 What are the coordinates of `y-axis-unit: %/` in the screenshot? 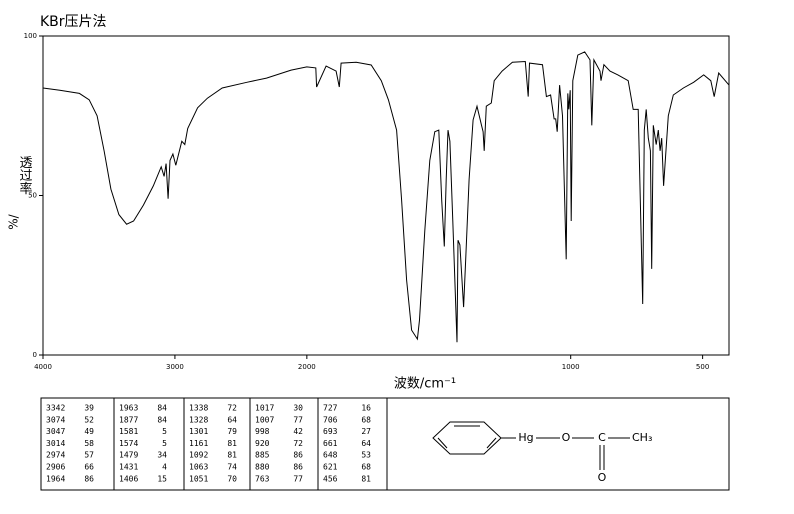 It's located at (14, 221).